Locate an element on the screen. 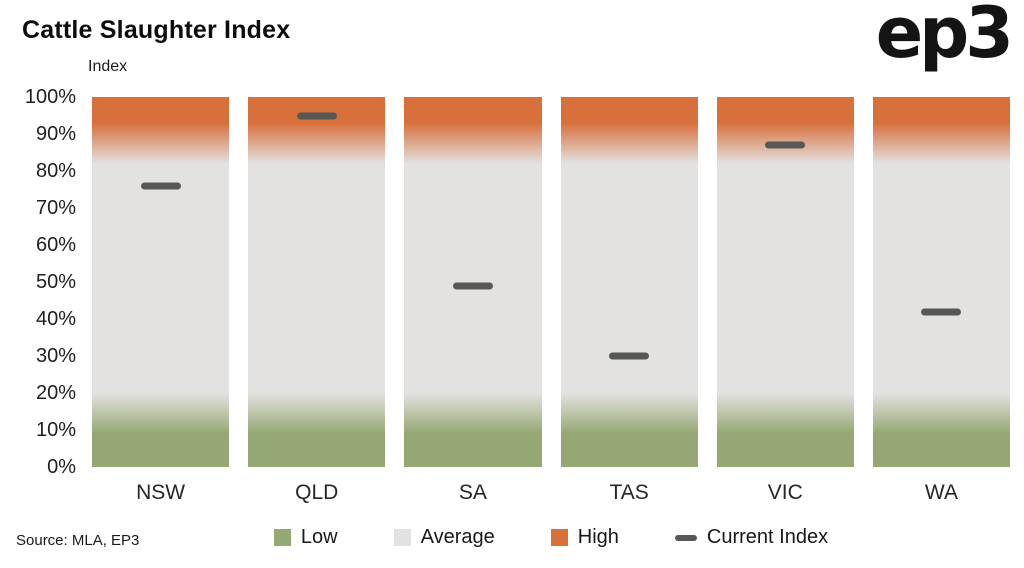 Image resolution: width=1024 pixels, height=568 pixels. stacked-bar-sa is located at coordinates (473, 282).